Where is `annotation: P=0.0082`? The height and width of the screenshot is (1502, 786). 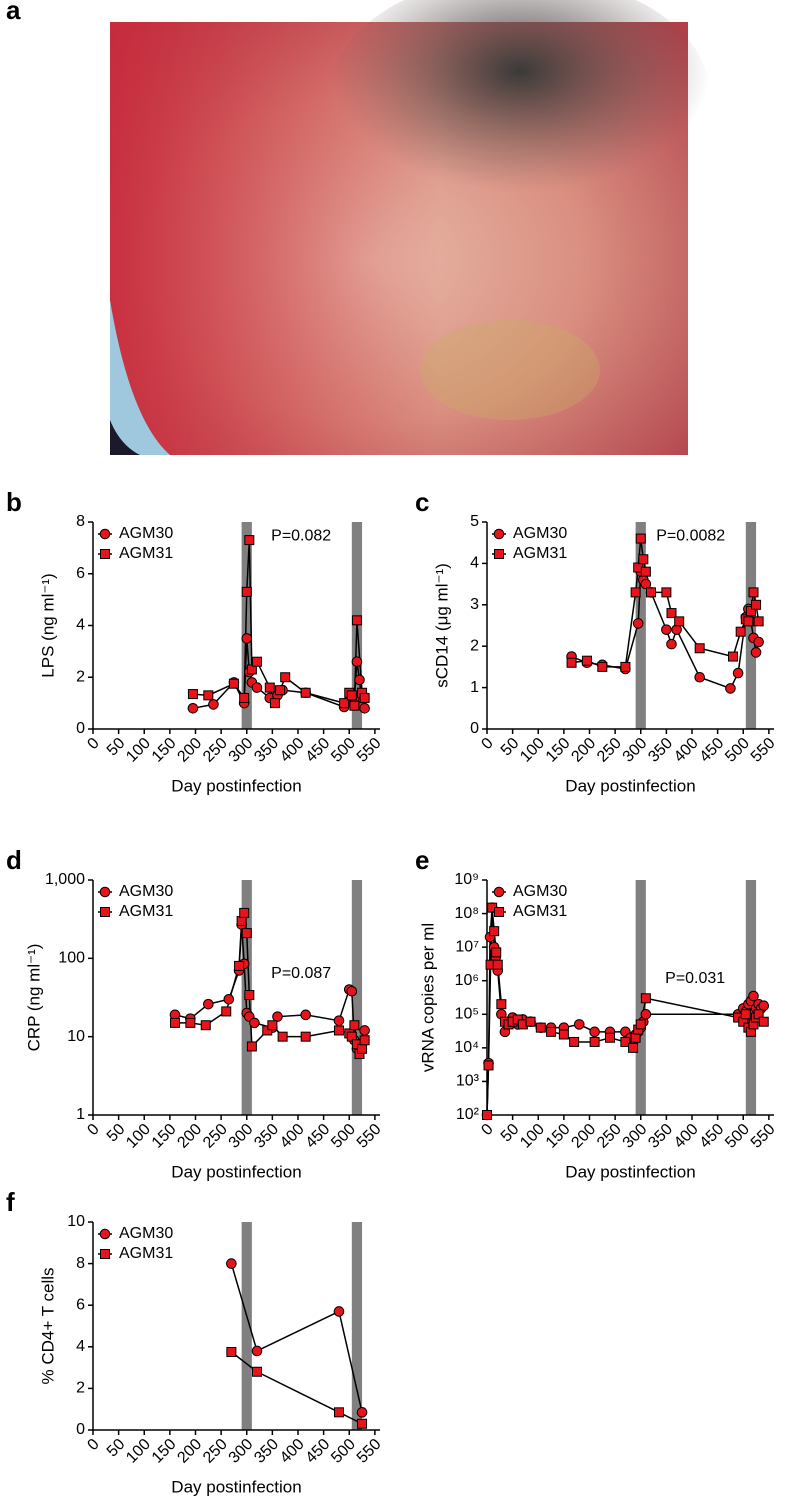 annotation: P=0.0082 is located at coordinates (690, 536).